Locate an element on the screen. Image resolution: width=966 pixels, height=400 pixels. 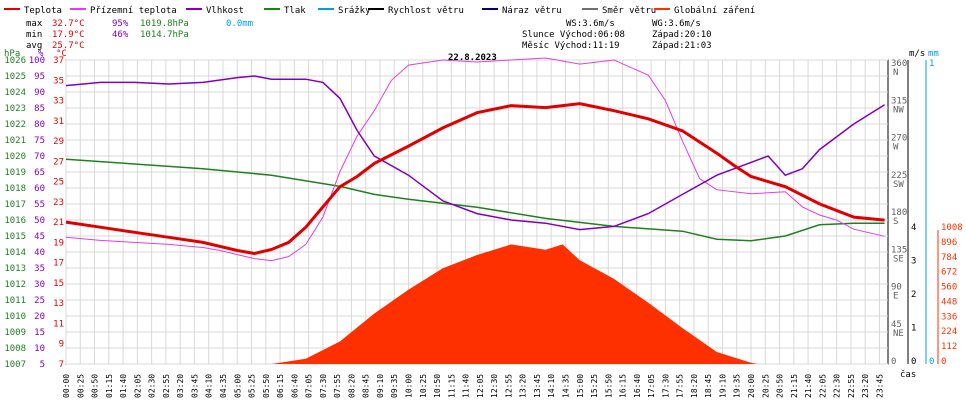
x-tick: 19:10 is located at coordinates (722, 386).